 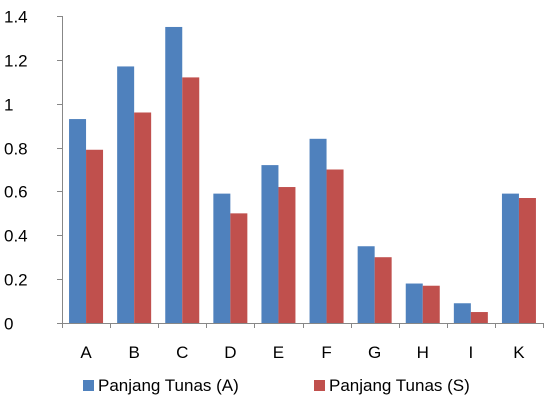 I want to click on bar-s-f, so click(x=335, y=246).